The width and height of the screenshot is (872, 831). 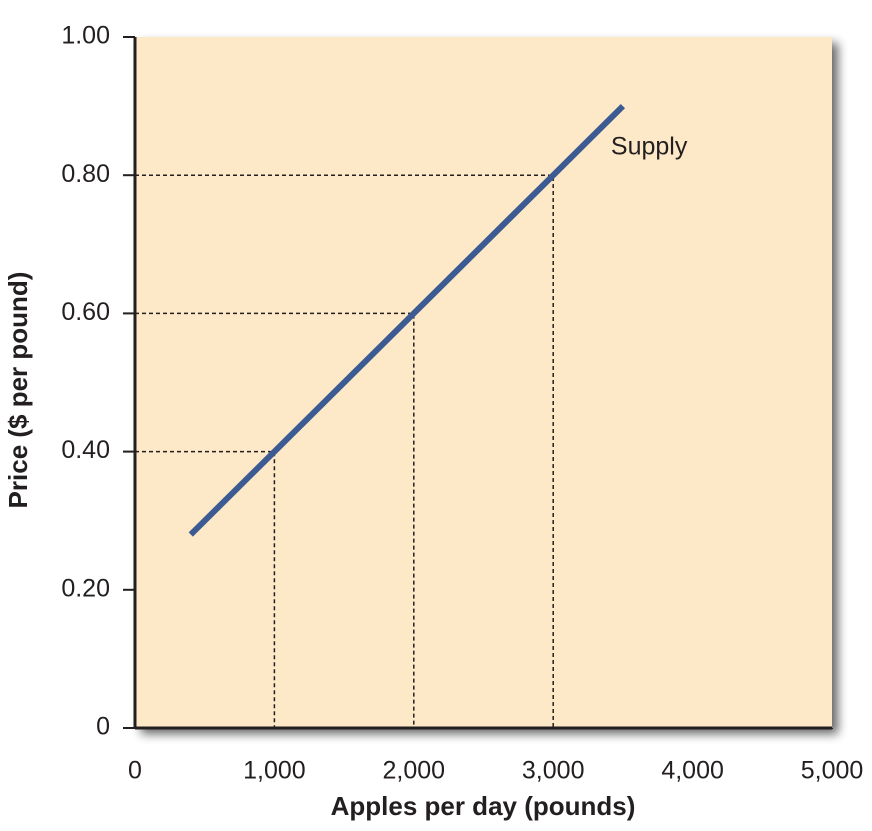 What do you see at coordinates (553, 771) in the screenshot?
I see `x-tick-label: 3,000` at bounding box center [553, 771].